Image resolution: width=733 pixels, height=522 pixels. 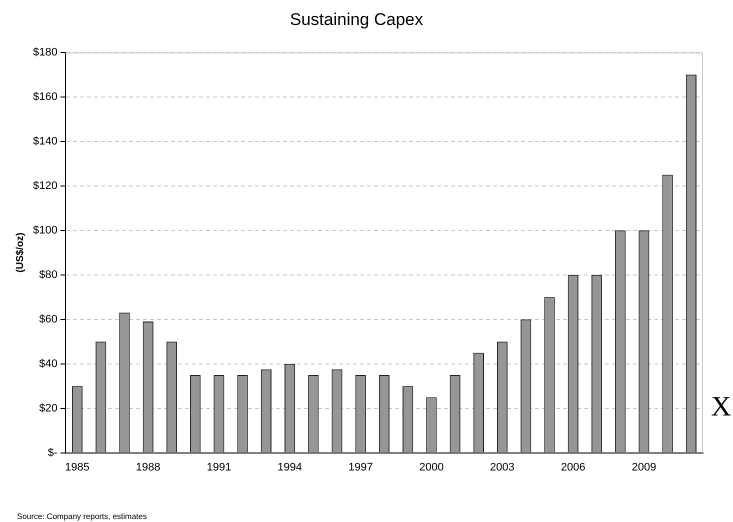 I want to click on x-tick-label: 2009, so click(x=644, y=467).